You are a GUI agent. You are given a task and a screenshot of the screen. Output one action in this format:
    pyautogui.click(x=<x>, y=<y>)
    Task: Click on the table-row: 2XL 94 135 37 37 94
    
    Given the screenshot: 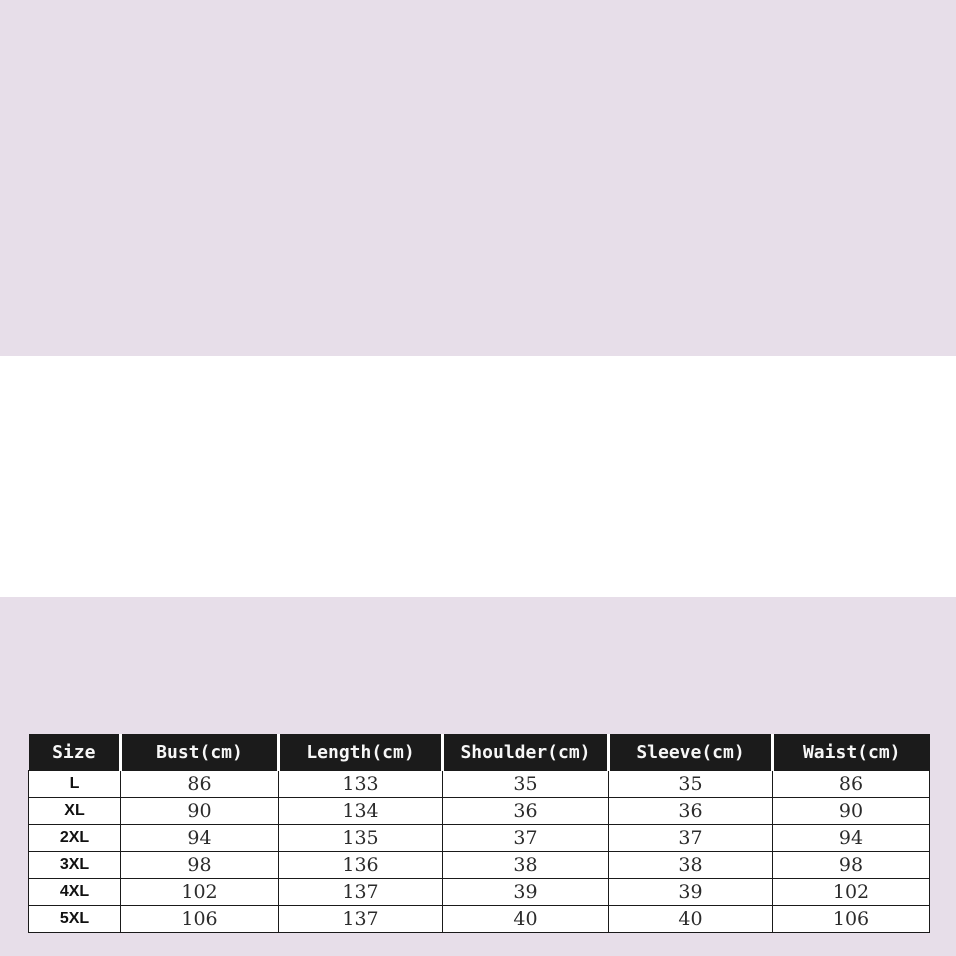 What is the action you would take?
    pyautogui.click(x=479, y=838)
    